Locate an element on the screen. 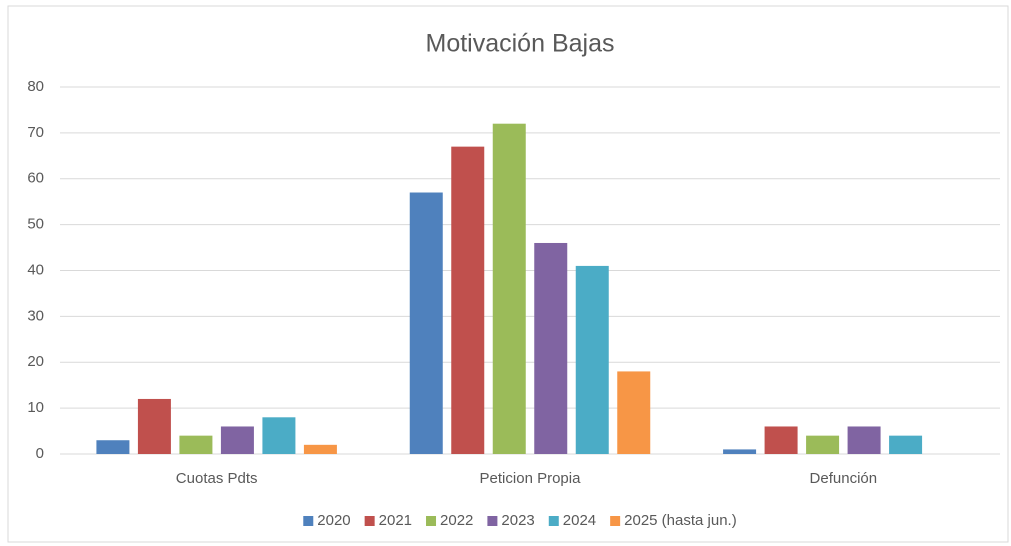 The width and height of the screenshot is (1011, 546). y-tick-label: 0 is located at coordinates (40, 453).